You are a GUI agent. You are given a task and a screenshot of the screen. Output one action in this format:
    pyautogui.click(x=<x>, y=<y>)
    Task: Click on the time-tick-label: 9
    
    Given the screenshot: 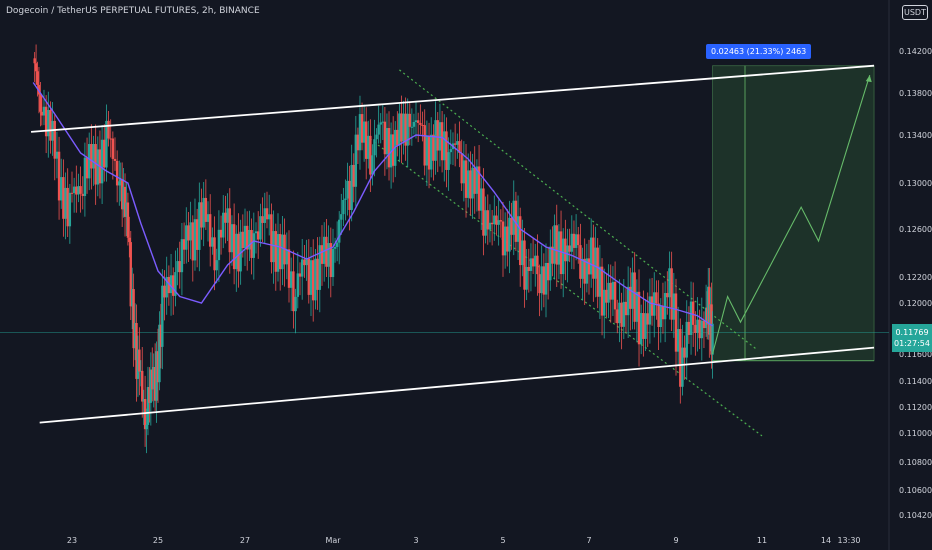 What is the action you would take?
    pyautogui.click(x=675, y=540)
    